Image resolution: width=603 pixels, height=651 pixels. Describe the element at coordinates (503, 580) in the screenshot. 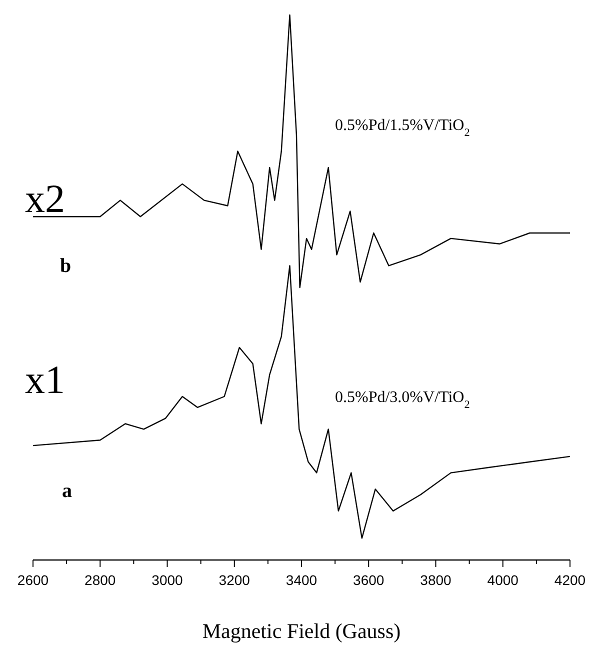

I see `x-tick-label: 4000` at that location.